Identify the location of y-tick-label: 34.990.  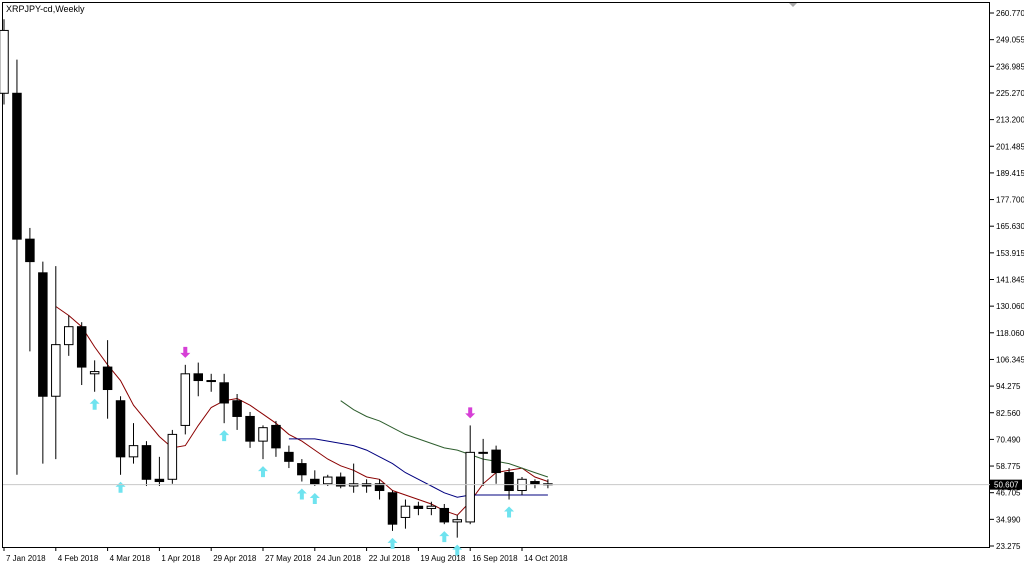
(1008, 519).